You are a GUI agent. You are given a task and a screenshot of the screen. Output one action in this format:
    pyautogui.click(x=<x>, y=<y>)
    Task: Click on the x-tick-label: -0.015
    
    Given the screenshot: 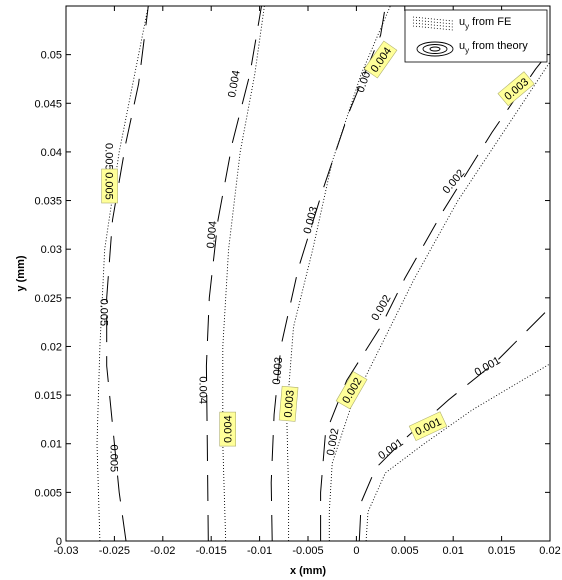 What is the action you would take?
    pyautogui.click(x=211, y=551)
    